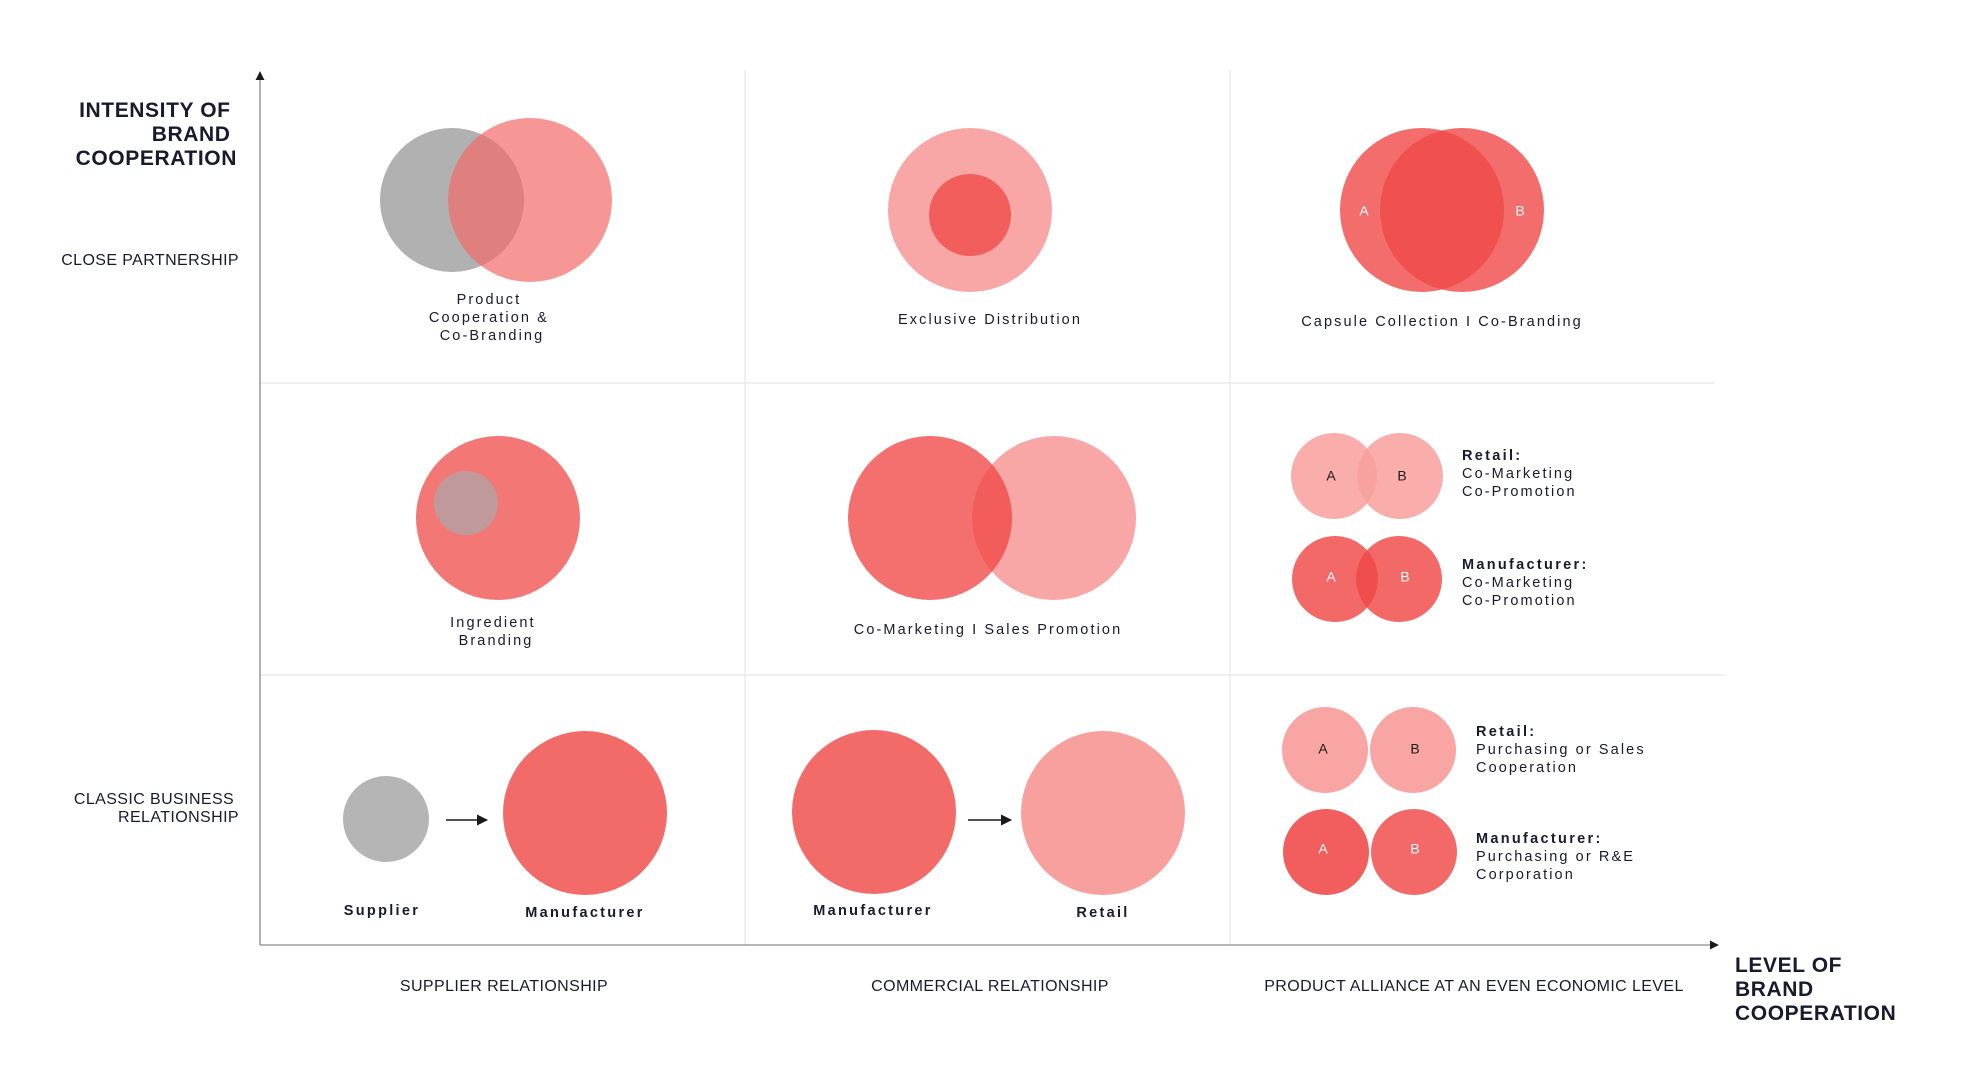 The height and width of the screenshot is (1080, 1980). What do you see at coordinates (990, 320) in the screenshot?
I see `caption-exclusive-distribution: Exclusive Distribution` at bounding box center [990, 320].